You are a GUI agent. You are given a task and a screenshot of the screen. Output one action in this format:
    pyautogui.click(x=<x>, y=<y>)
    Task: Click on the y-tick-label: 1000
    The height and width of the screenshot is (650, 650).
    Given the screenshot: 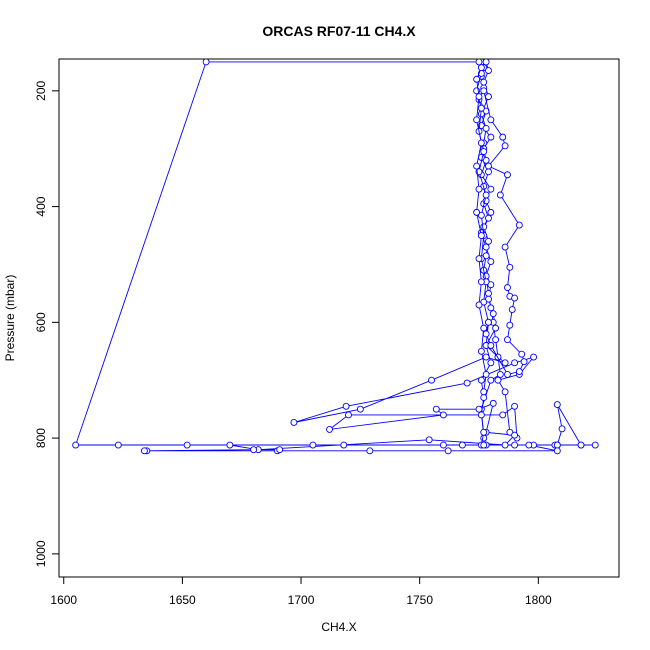 What is the action you would take?
    pyautogui.click(x=41, y=553)
    